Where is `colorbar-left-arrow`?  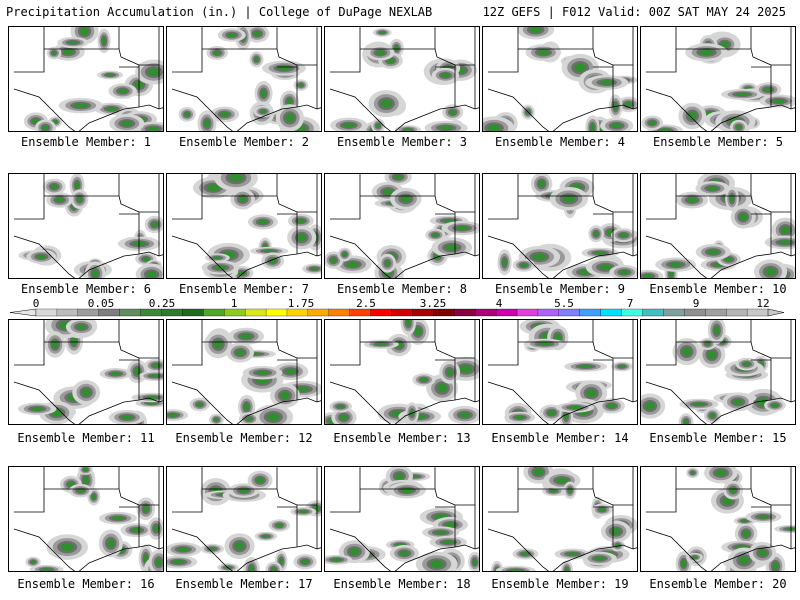
colorbar-left-arrow is located at coordinates (23, 312).